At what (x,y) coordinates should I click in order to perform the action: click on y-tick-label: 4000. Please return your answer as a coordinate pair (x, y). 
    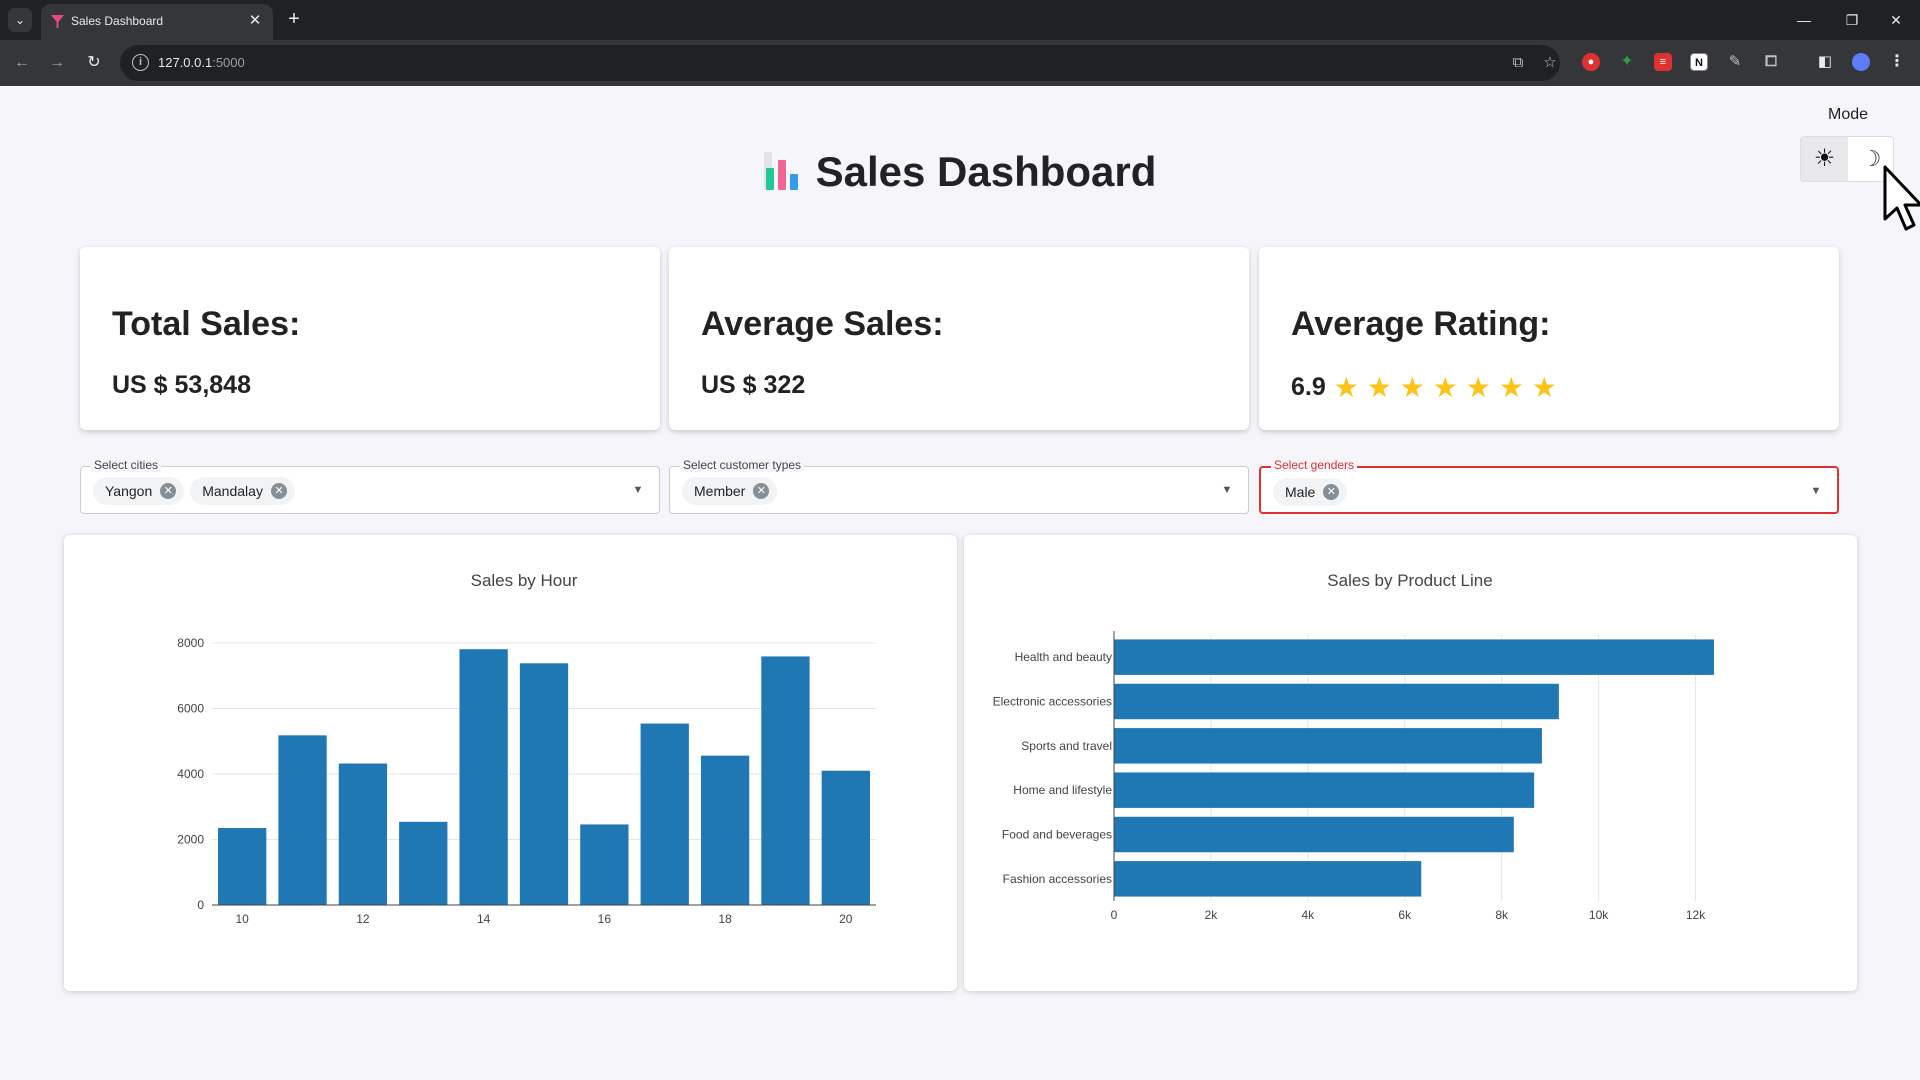
    Looking at the image, I should click on (190, 774).